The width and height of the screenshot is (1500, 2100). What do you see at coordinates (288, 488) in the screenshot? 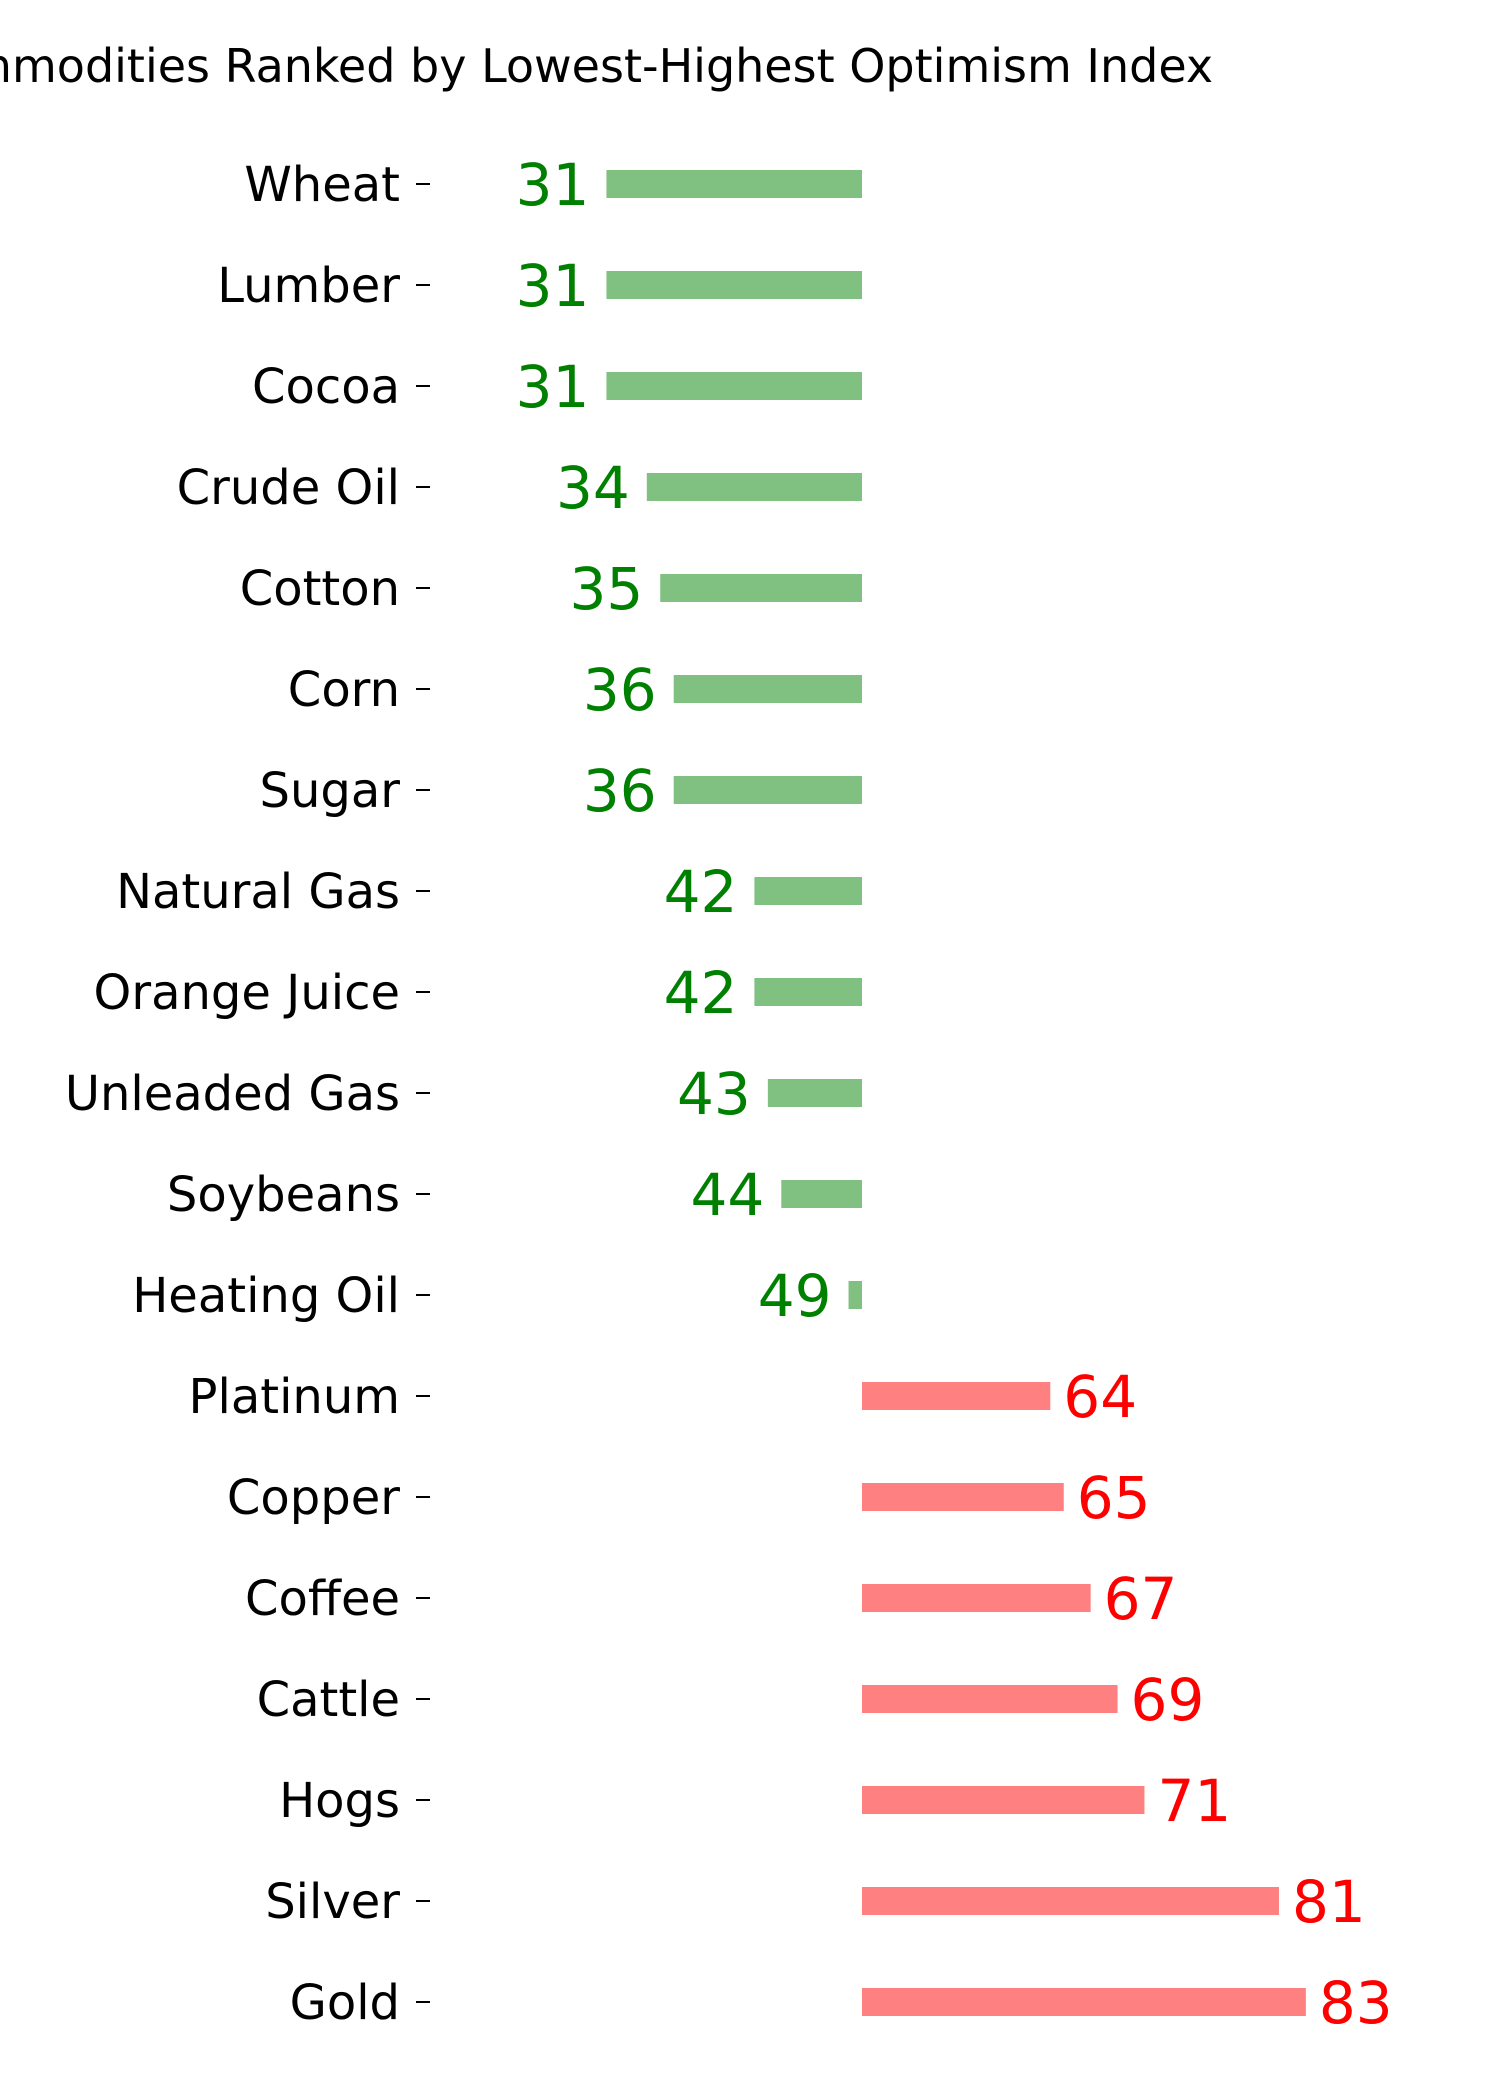
I see `y-tick-label-crude-oil: Crude Oil` at bounding box center [288, 488].